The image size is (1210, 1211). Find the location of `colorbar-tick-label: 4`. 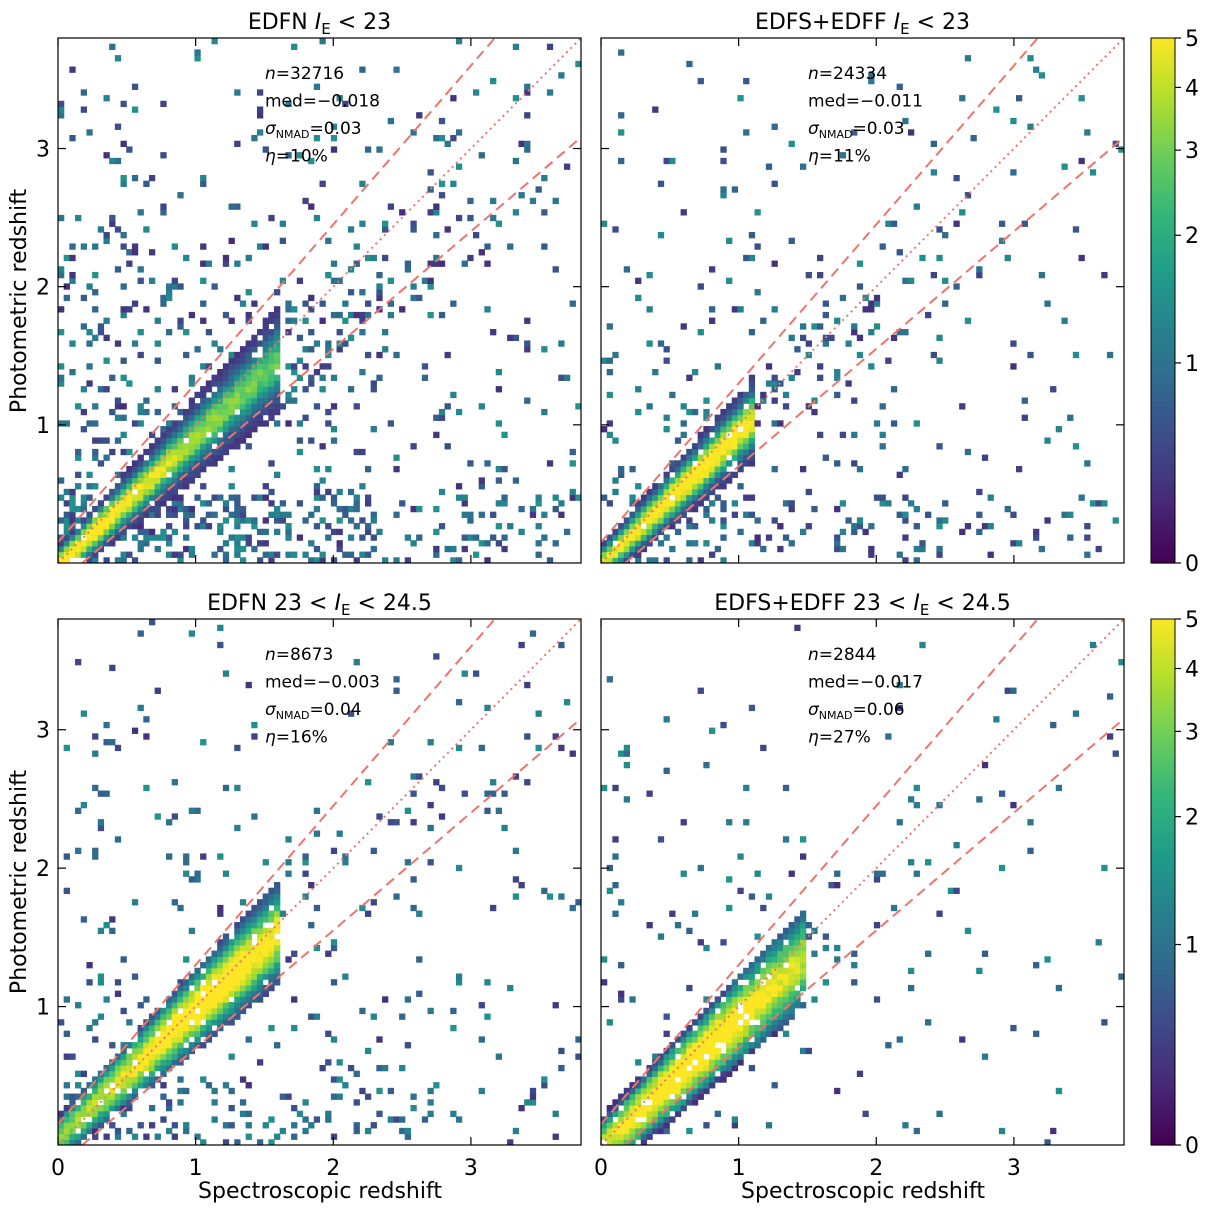

colorbar-tick-label: 4 is located at coordinates (1192, 670).